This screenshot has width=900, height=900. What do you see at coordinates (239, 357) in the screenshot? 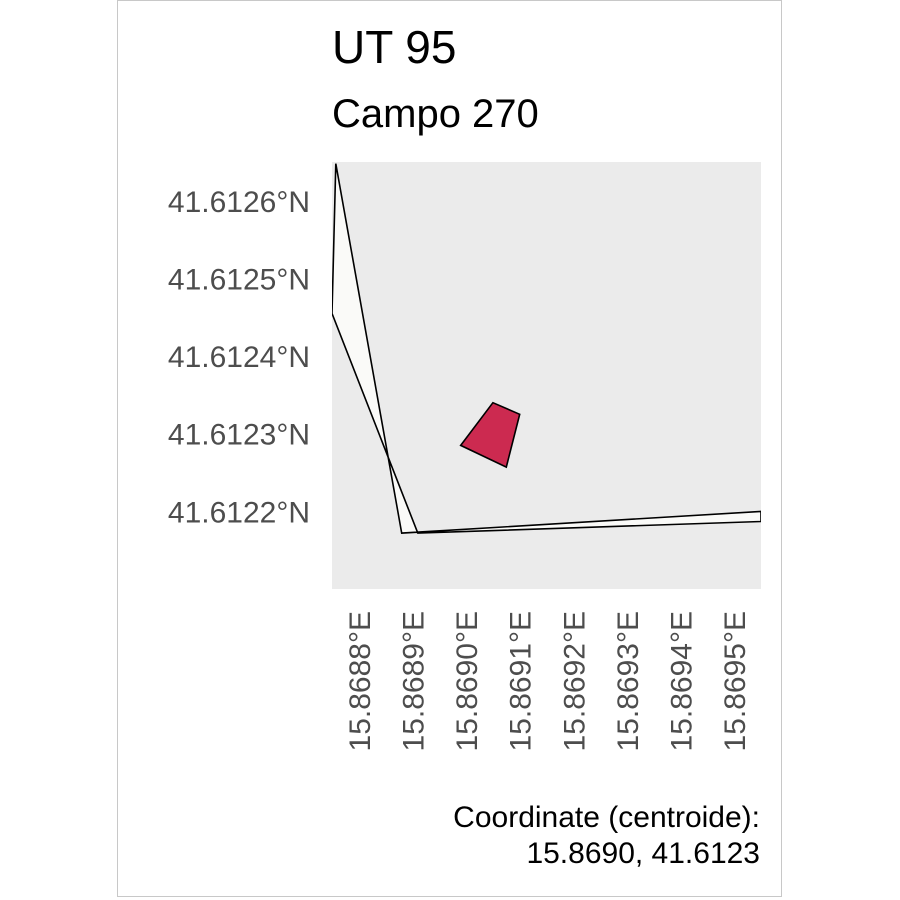
I see `y-tick-label: 41.6124°N` at bounding box center [239, 357].